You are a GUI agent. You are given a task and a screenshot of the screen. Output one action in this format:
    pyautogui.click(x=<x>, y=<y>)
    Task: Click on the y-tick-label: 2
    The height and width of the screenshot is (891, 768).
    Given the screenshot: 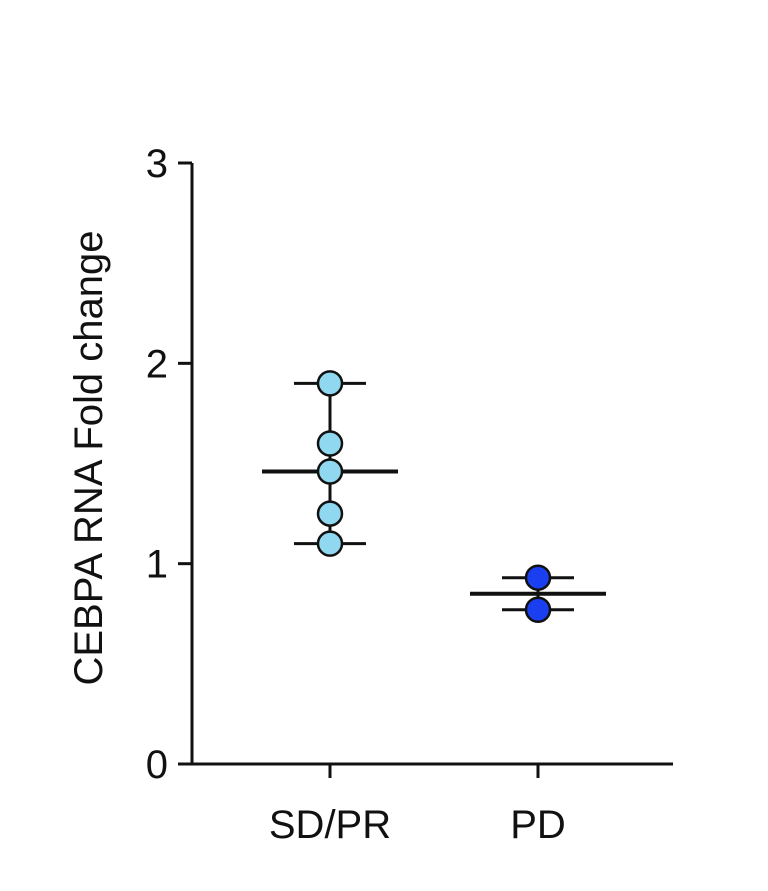 What is the action you would take?
    pyautogui.click(x=157, y=364)
    